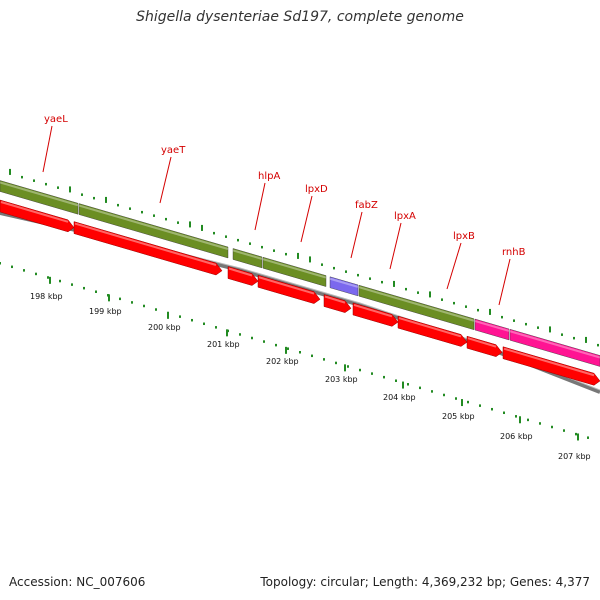 The image size is (600, 600). Describe the element at coordinates (77, 582) in the screenshot. I see `accession-text: Accession: NC_007606` at that location.